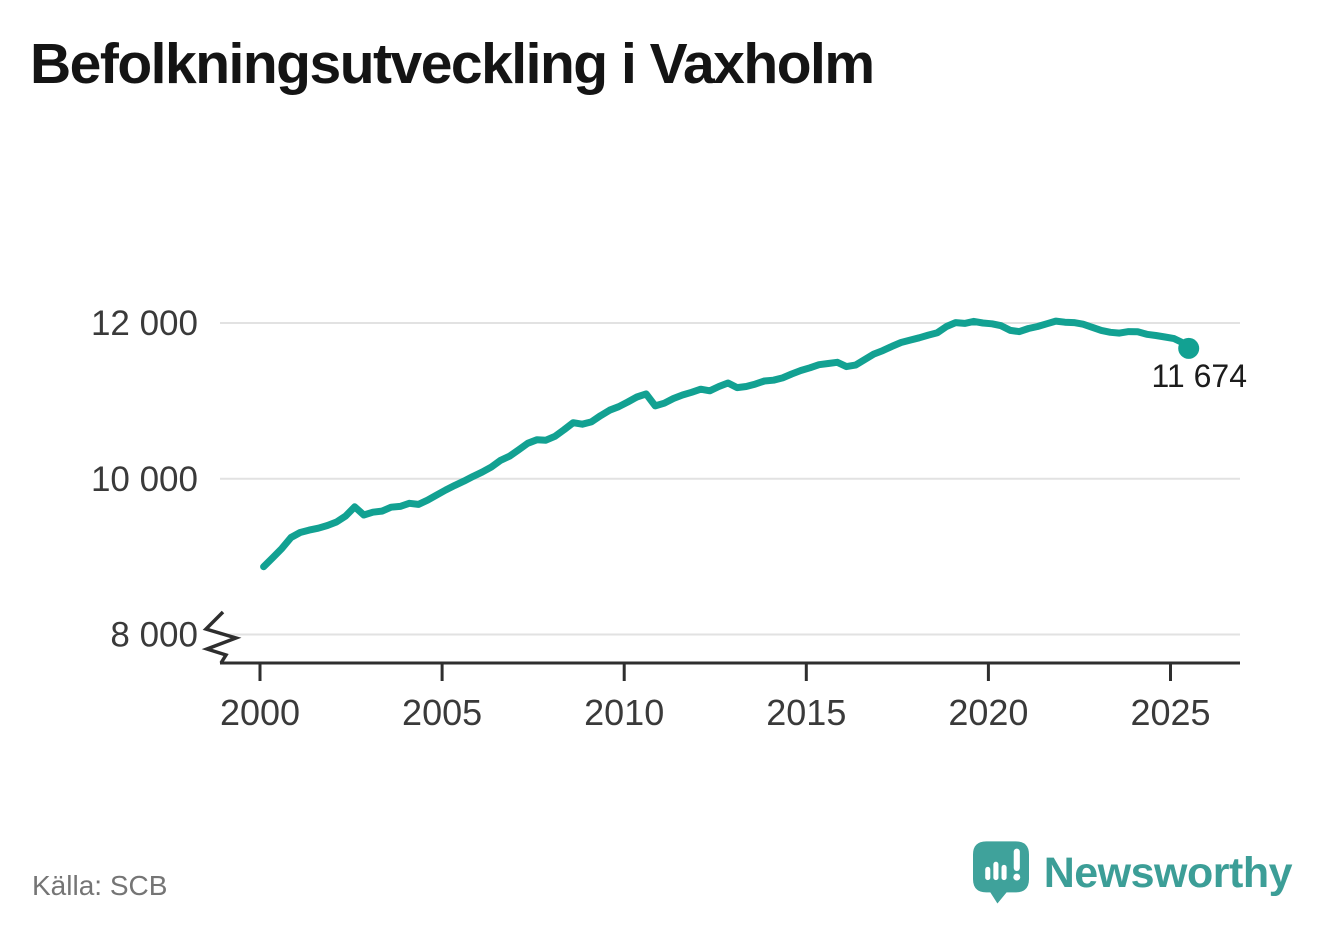 Image resolution: width=1322 pixels, height=939 pixels. Describe the element at coordinates (1170, 712) in the screenshot. I see `x-axis-tick-label: 2025` at that location.